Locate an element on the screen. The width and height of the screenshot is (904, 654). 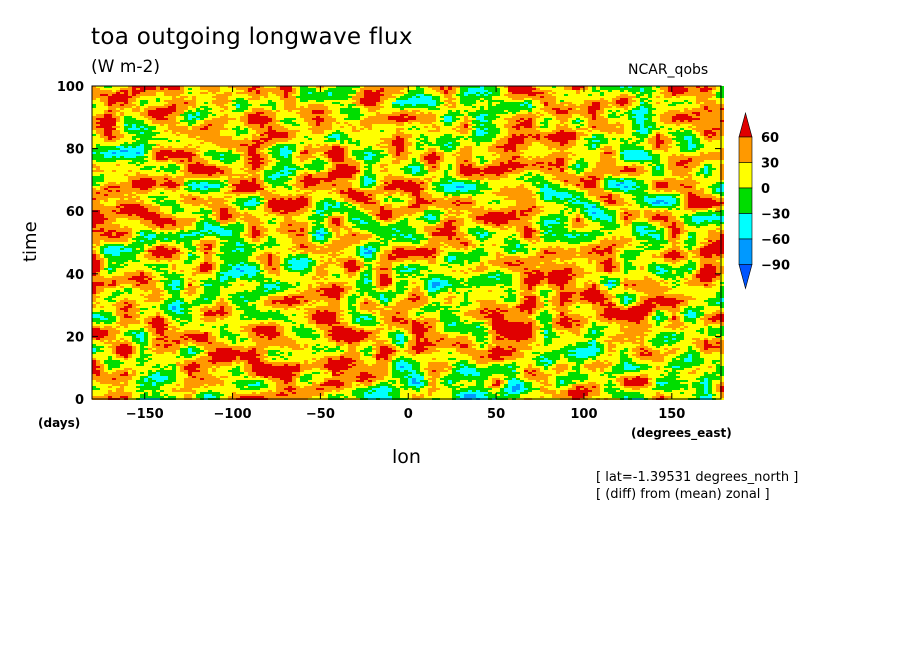
y-tick-label: 40 is located at coordinates (75, 275).